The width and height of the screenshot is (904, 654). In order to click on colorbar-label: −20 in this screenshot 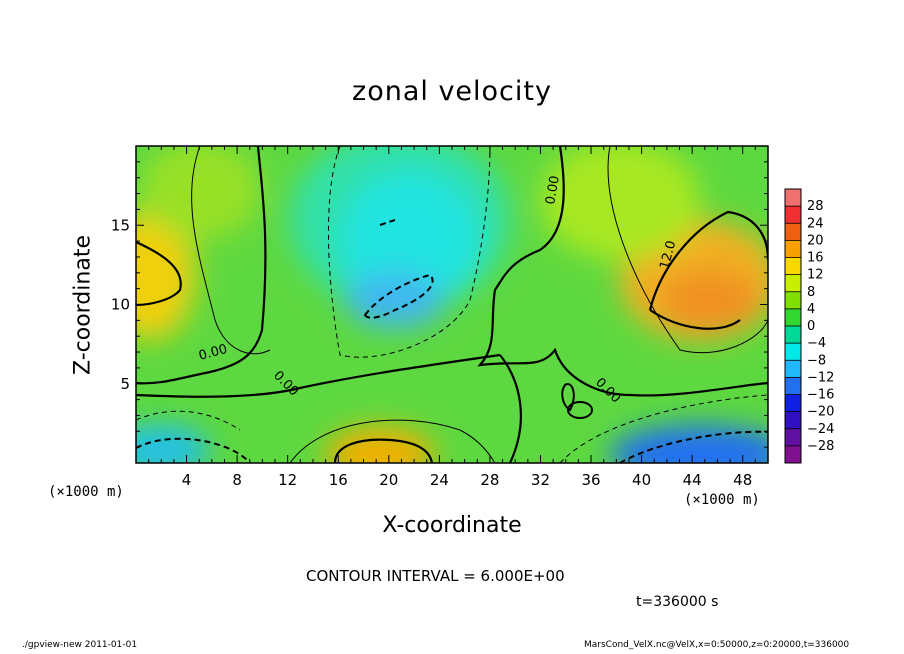, I will do `click(820, 412)`.